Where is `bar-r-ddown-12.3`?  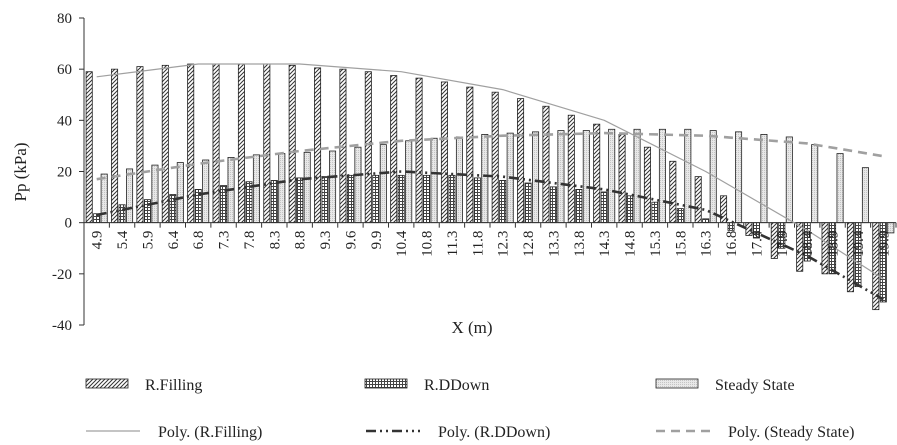
bar-r-ddown-12.3 is located at coordinates (503, 202).